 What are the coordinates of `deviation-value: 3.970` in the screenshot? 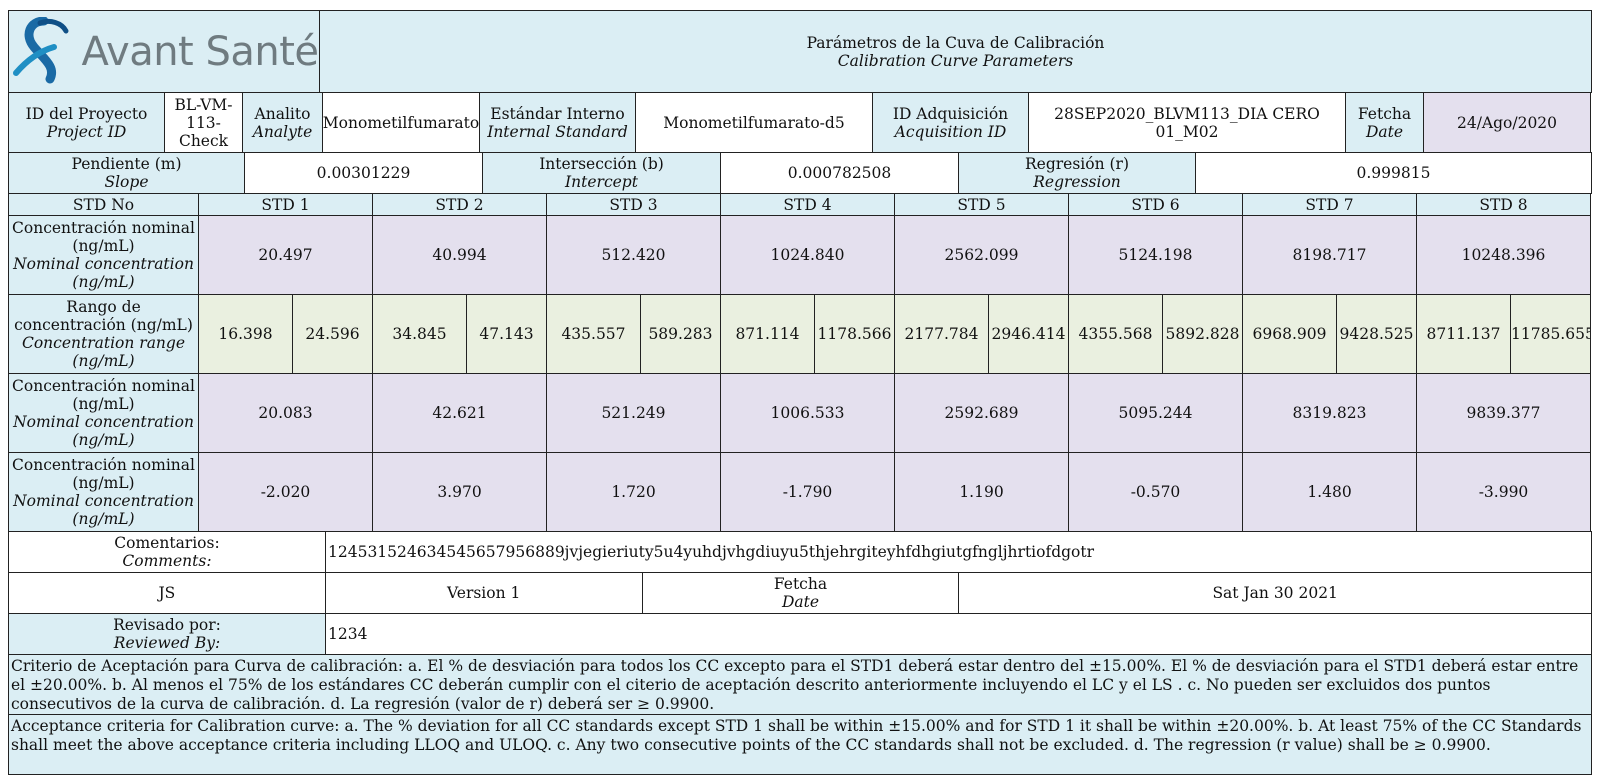 It's located at (459, 492).